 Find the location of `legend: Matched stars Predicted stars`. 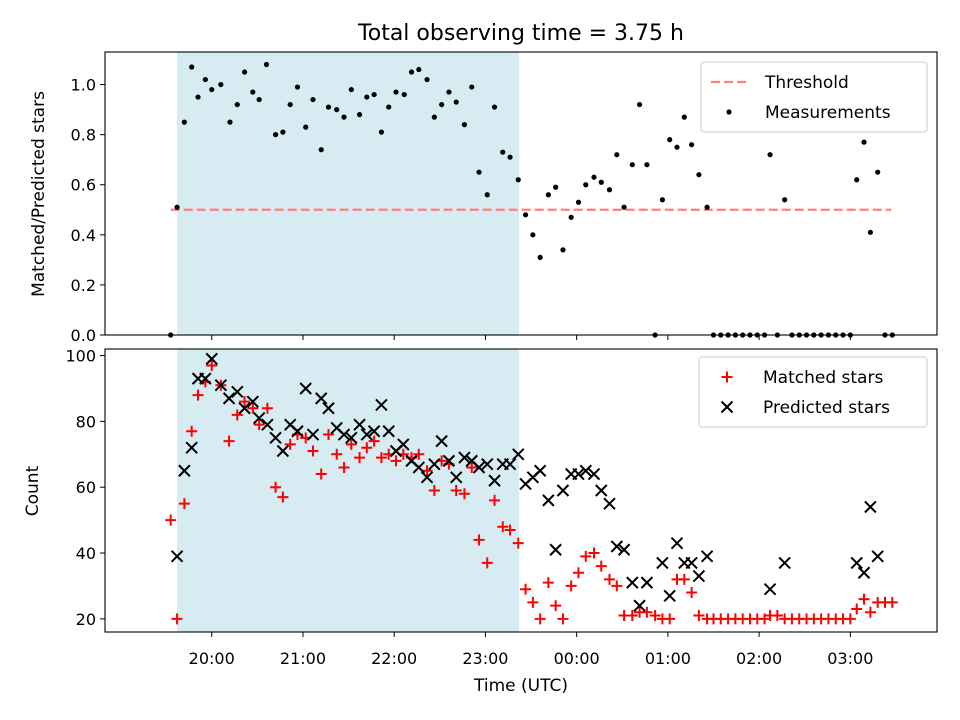

legend: Matched stars Predicted stars is located at coordinates (813, 392).